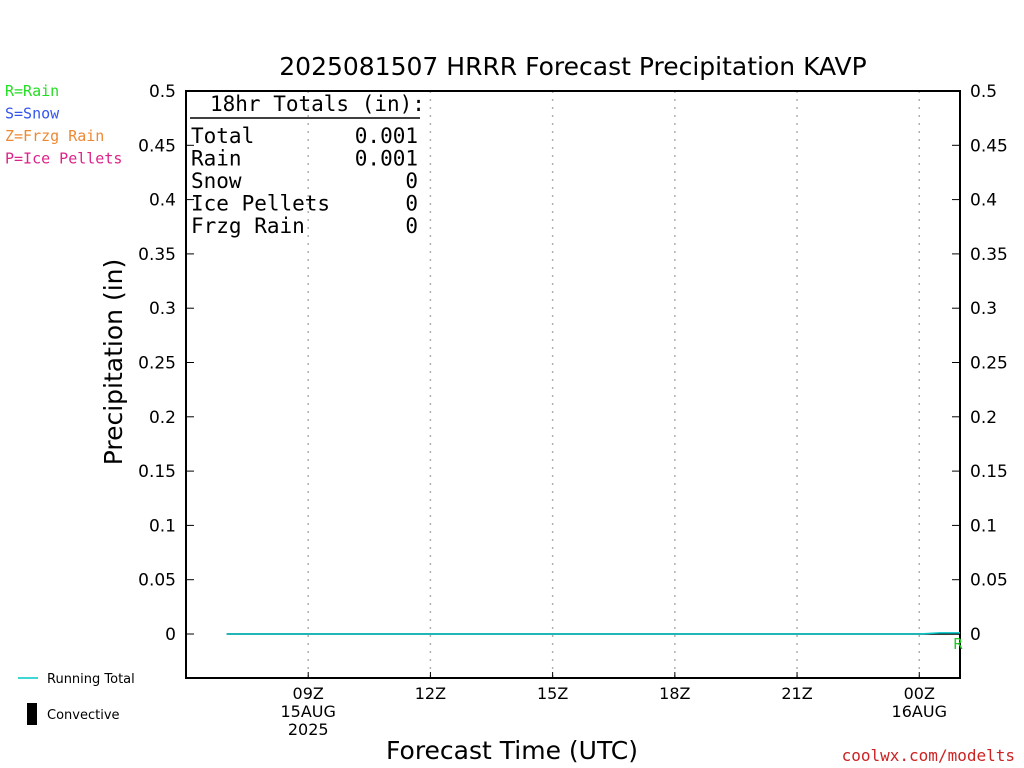  I want to click on totals-row-label: Snow, so click(216, 181).